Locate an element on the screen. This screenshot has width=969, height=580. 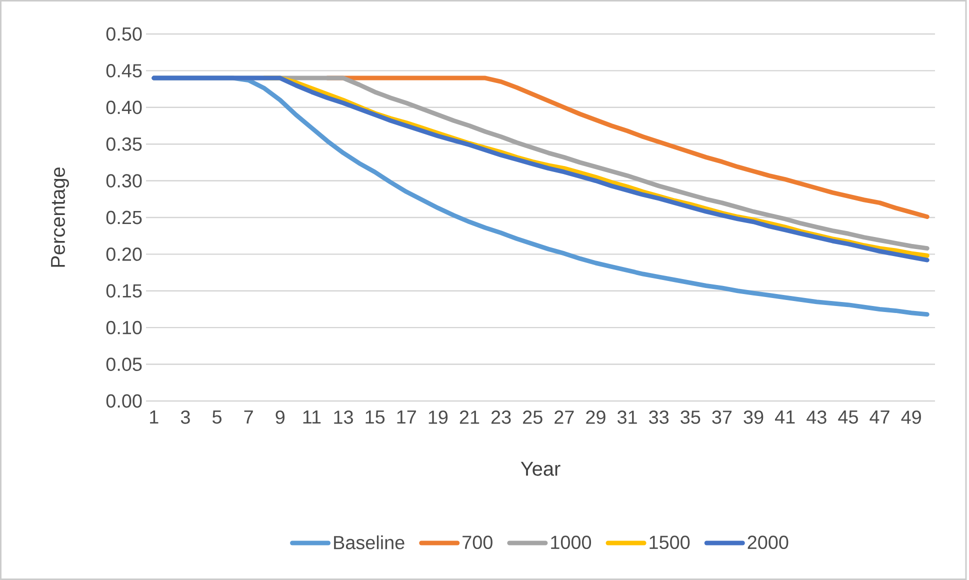
y-tick-label: 0.40 is located at coordinates (124, 107).